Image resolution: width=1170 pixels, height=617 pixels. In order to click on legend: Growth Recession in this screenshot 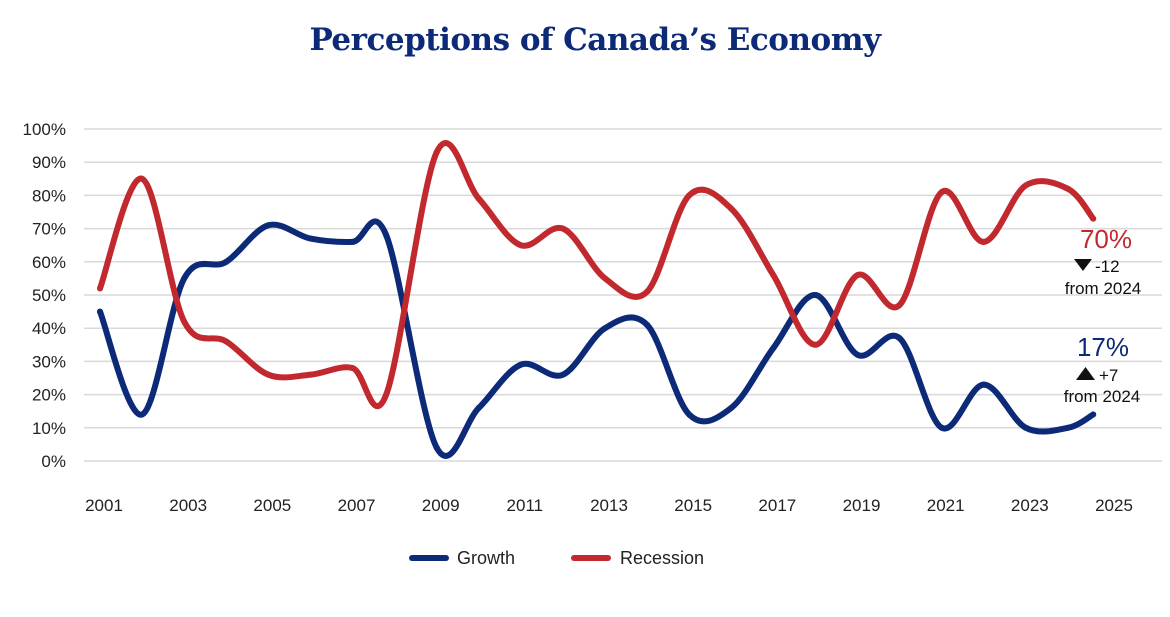, I will do `click(556, 558)`.